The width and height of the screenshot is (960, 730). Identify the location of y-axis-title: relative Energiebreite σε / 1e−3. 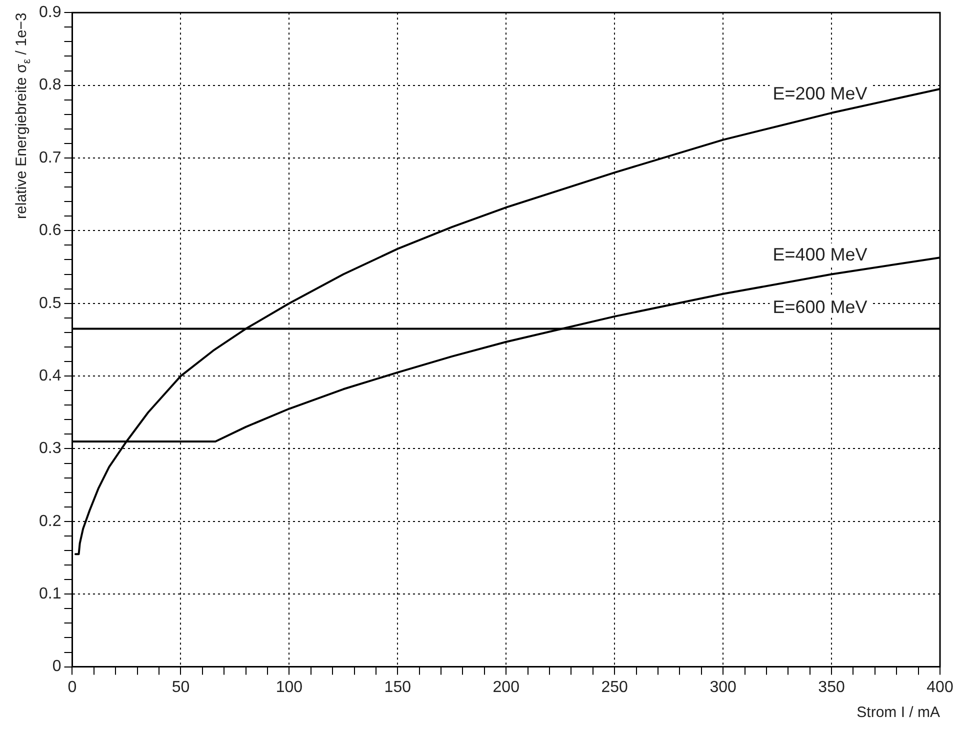
(23, 115).